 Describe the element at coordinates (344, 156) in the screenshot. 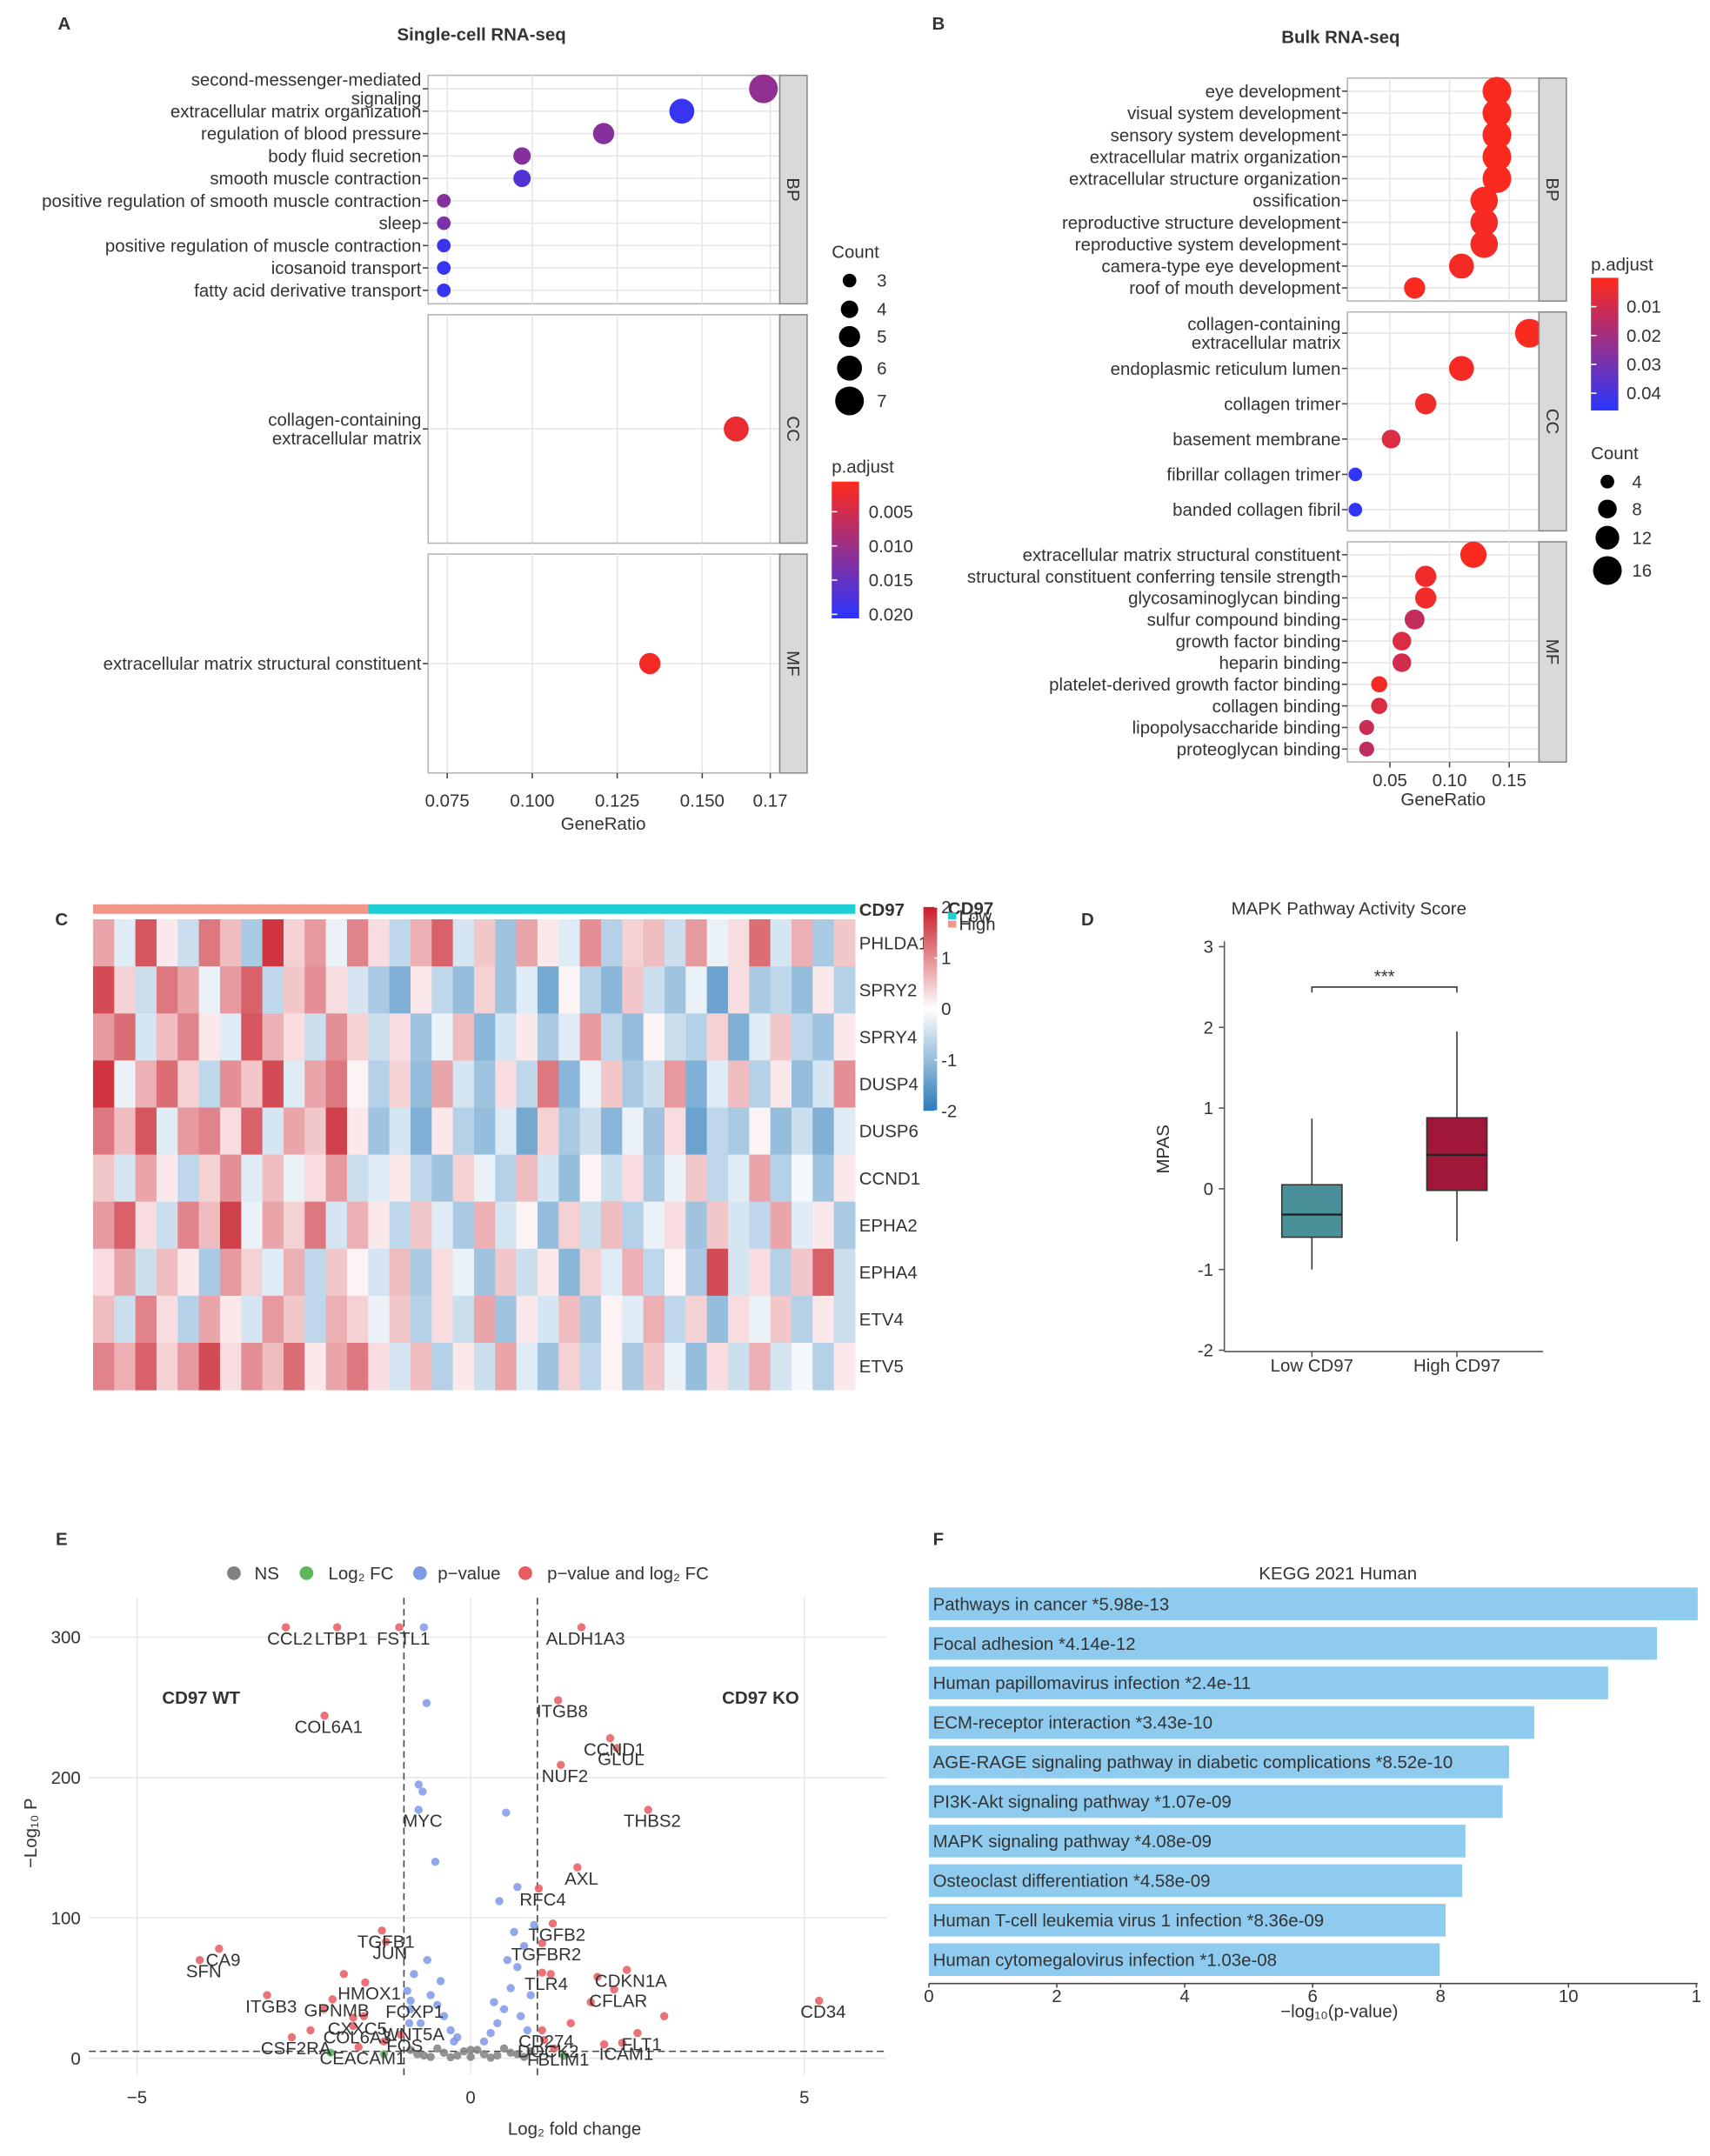

I see `term-label: body fluid secretion` at that location.